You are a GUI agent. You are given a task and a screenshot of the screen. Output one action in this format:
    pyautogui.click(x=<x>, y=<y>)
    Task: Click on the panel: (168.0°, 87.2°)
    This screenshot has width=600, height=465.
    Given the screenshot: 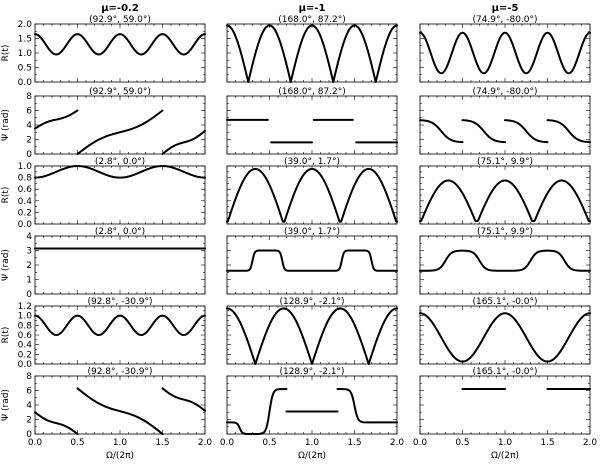 What is the action you would take?
    pyautogui.click(x=312, y=49)
    